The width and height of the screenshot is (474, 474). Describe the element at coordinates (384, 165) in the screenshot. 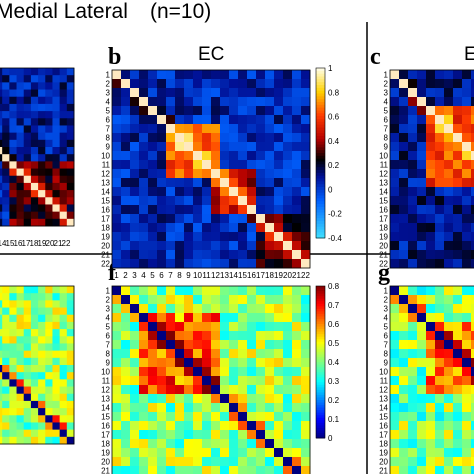

I see `y-tick-label: 11` at that location.